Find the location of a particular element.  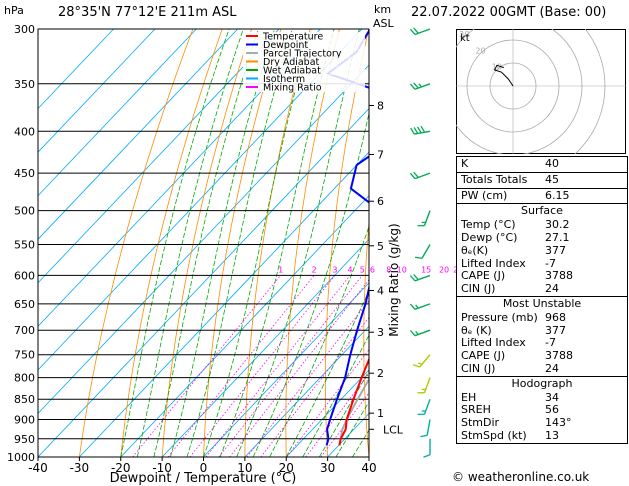

indices-value: 6.15 is located at coordinates (557, 195).